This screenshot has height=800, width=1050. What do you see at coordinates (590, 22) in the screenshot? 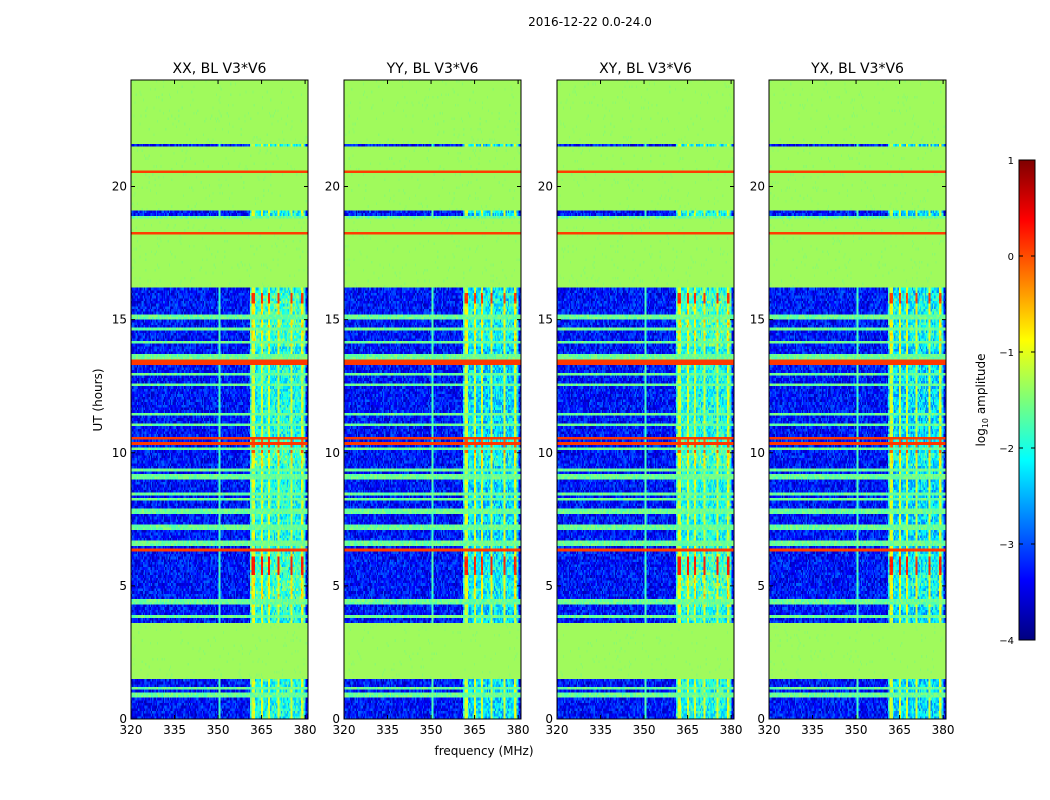
I see `figure-suptitle: 2016-12-22 0.0-24.0` at bounding box center [590, 22].